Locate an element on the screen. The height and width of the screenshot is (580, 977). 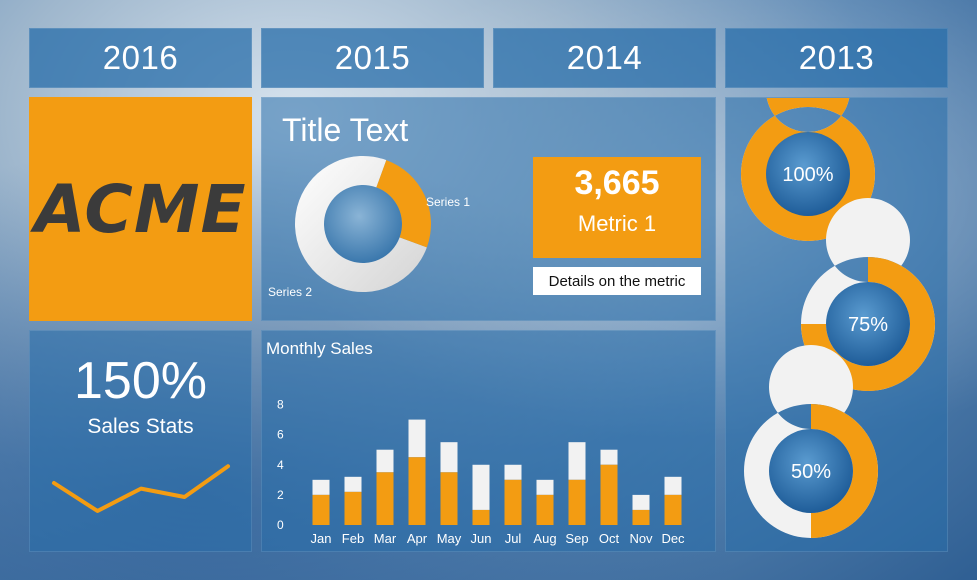
progress-ring-50-percent: 50% is located at coordinates (810, 441).